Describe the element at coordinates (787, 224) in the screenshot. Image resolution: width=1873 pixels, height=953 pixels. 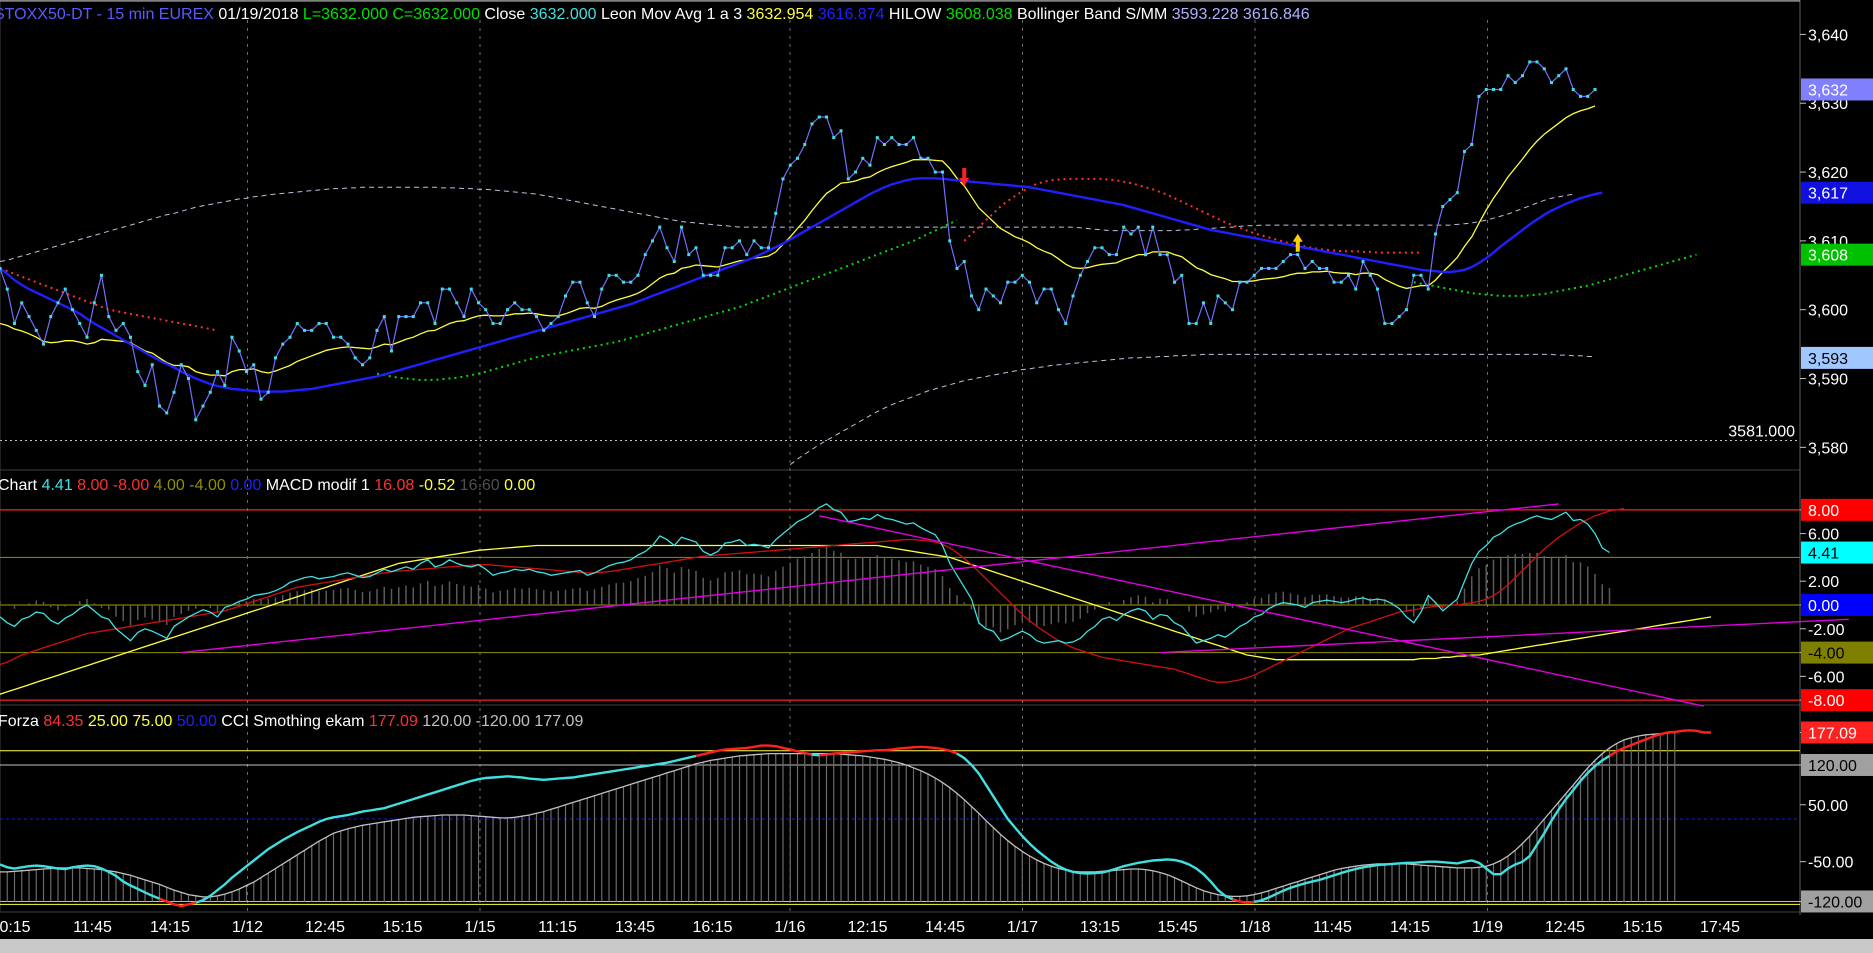
I see `bollinger-upper-line` at that location.